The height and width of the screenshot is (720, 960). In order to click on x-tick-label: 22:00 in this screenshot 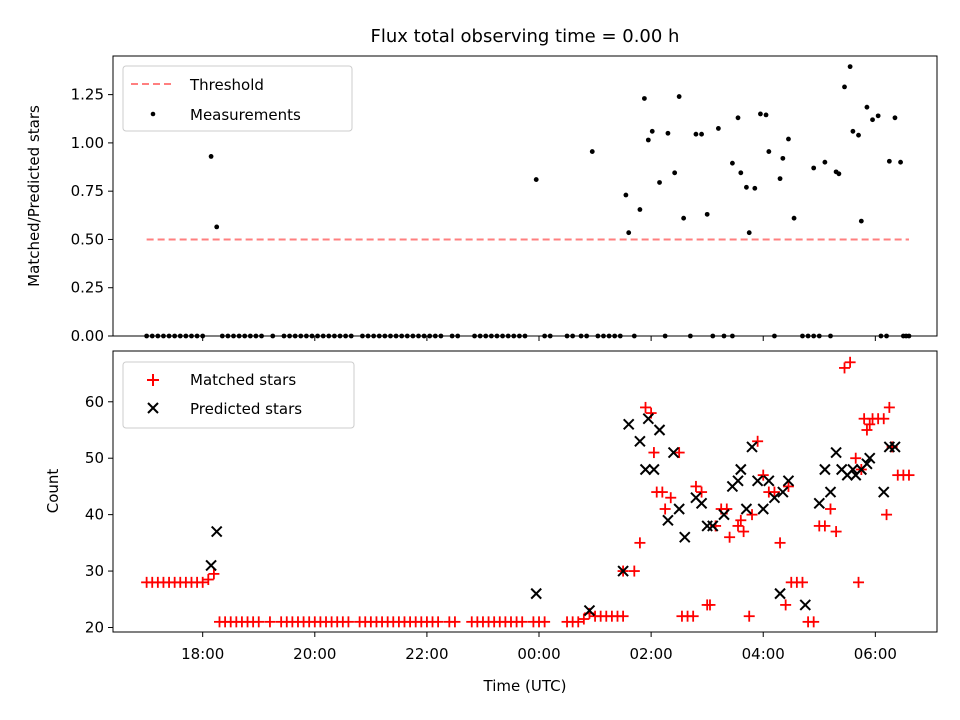, I will do `click(426, 654)`.